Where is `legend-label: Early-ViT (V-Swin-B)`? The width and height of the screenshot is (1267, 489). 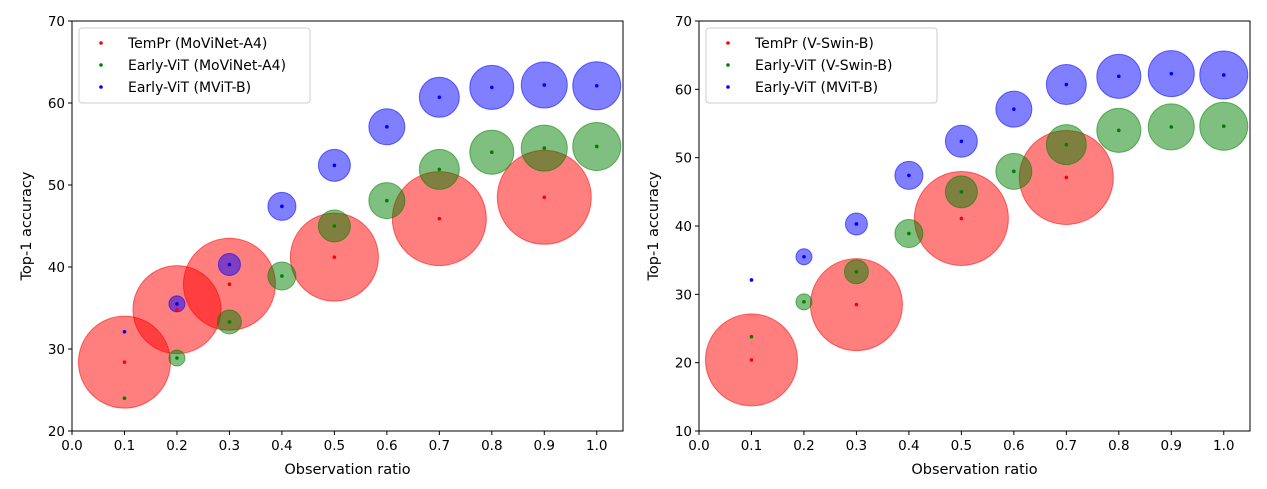
legend-label: Early-ViT (V-Swin-B) is located at coordinates (824, 66).